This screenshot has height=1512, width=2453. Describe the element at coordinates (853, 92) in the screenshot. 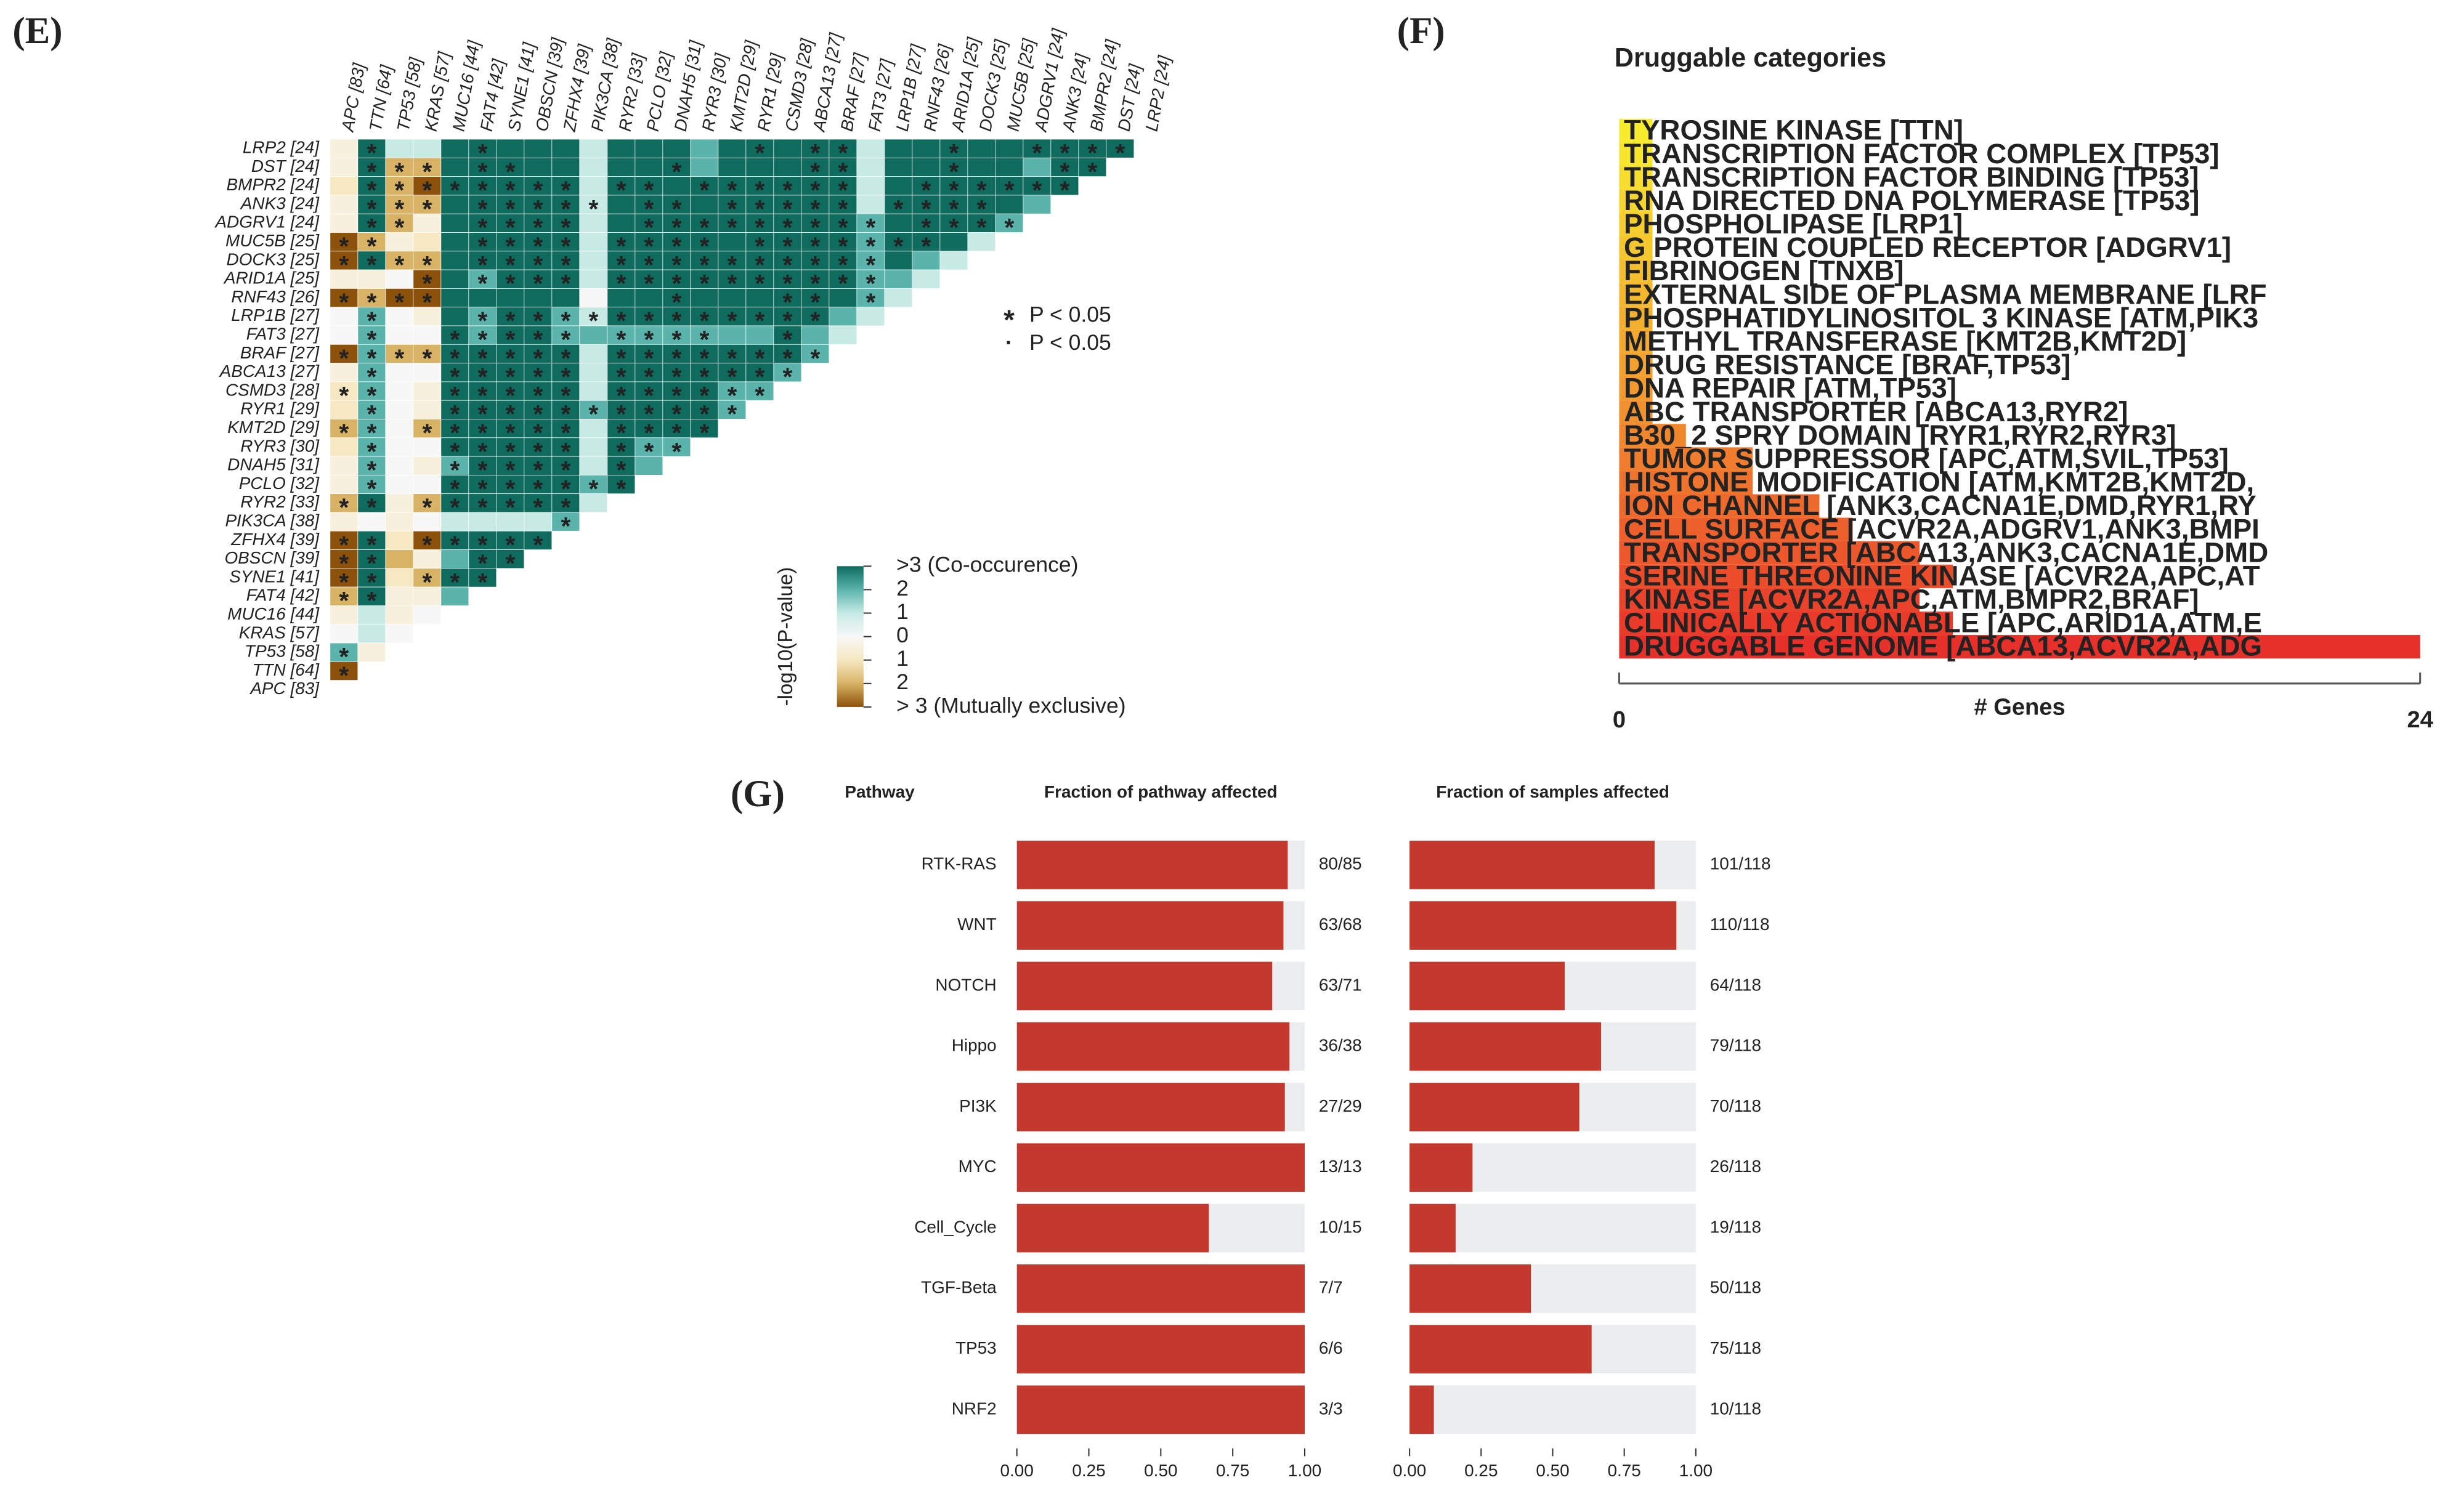

I see `column-label: BRAF [27]` at that location.